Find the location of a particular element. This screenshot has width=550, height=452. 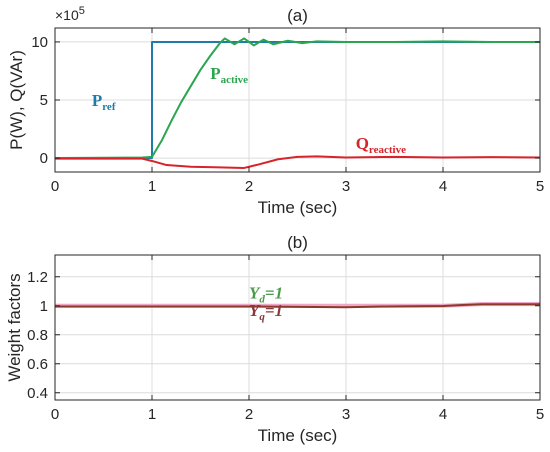

series-group is located at coordinates (297, 305).